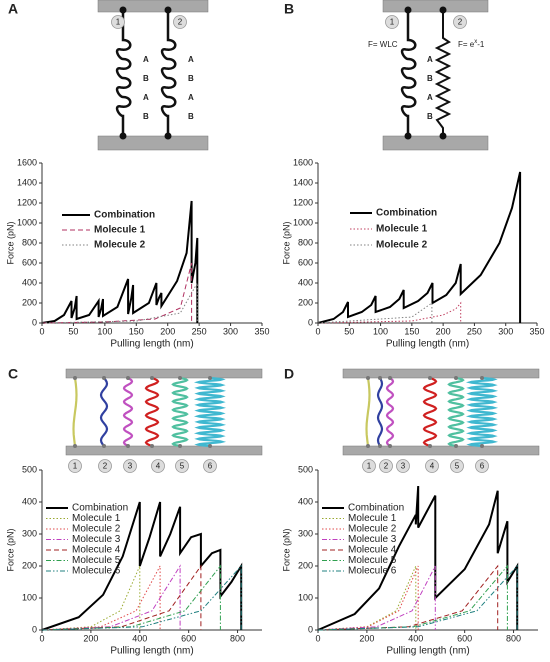 The image size is (550, 662). I want to click on legend-label: Molecule 4, so click(96, 550).